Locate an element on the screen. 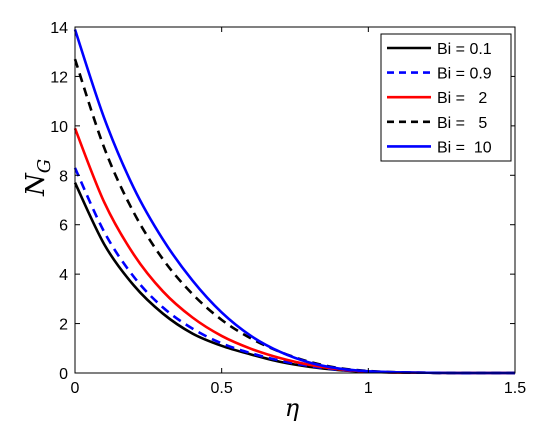 This screenshot has width=550, height=440. y-tick-label: 6 is located at coordinates (63, 226).